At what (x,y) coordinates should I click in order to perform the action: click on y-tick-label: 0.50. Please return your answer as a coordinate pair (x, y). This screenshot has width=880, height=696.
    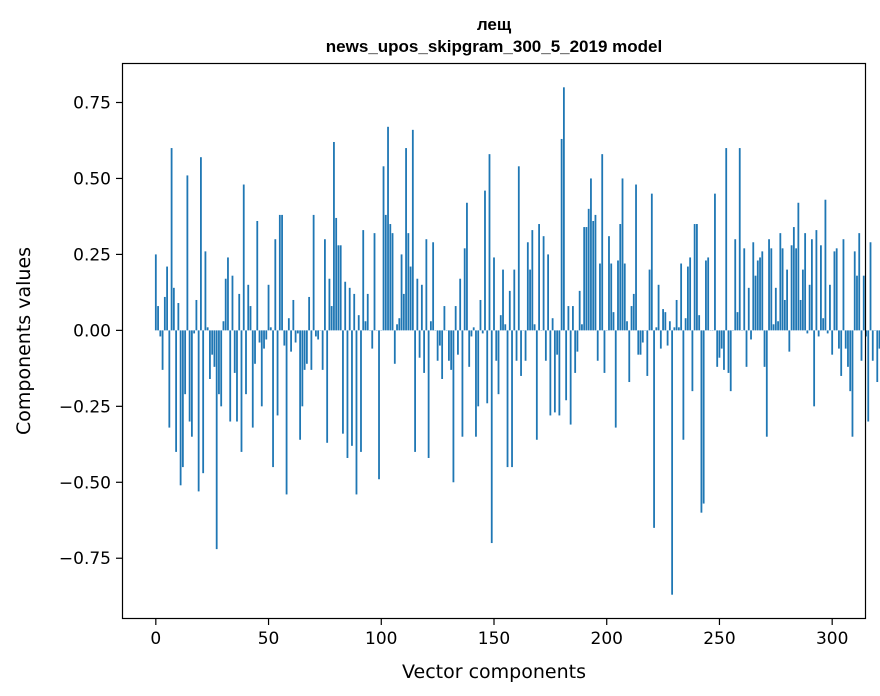
    Looking at the image, I should click on (92, 179).